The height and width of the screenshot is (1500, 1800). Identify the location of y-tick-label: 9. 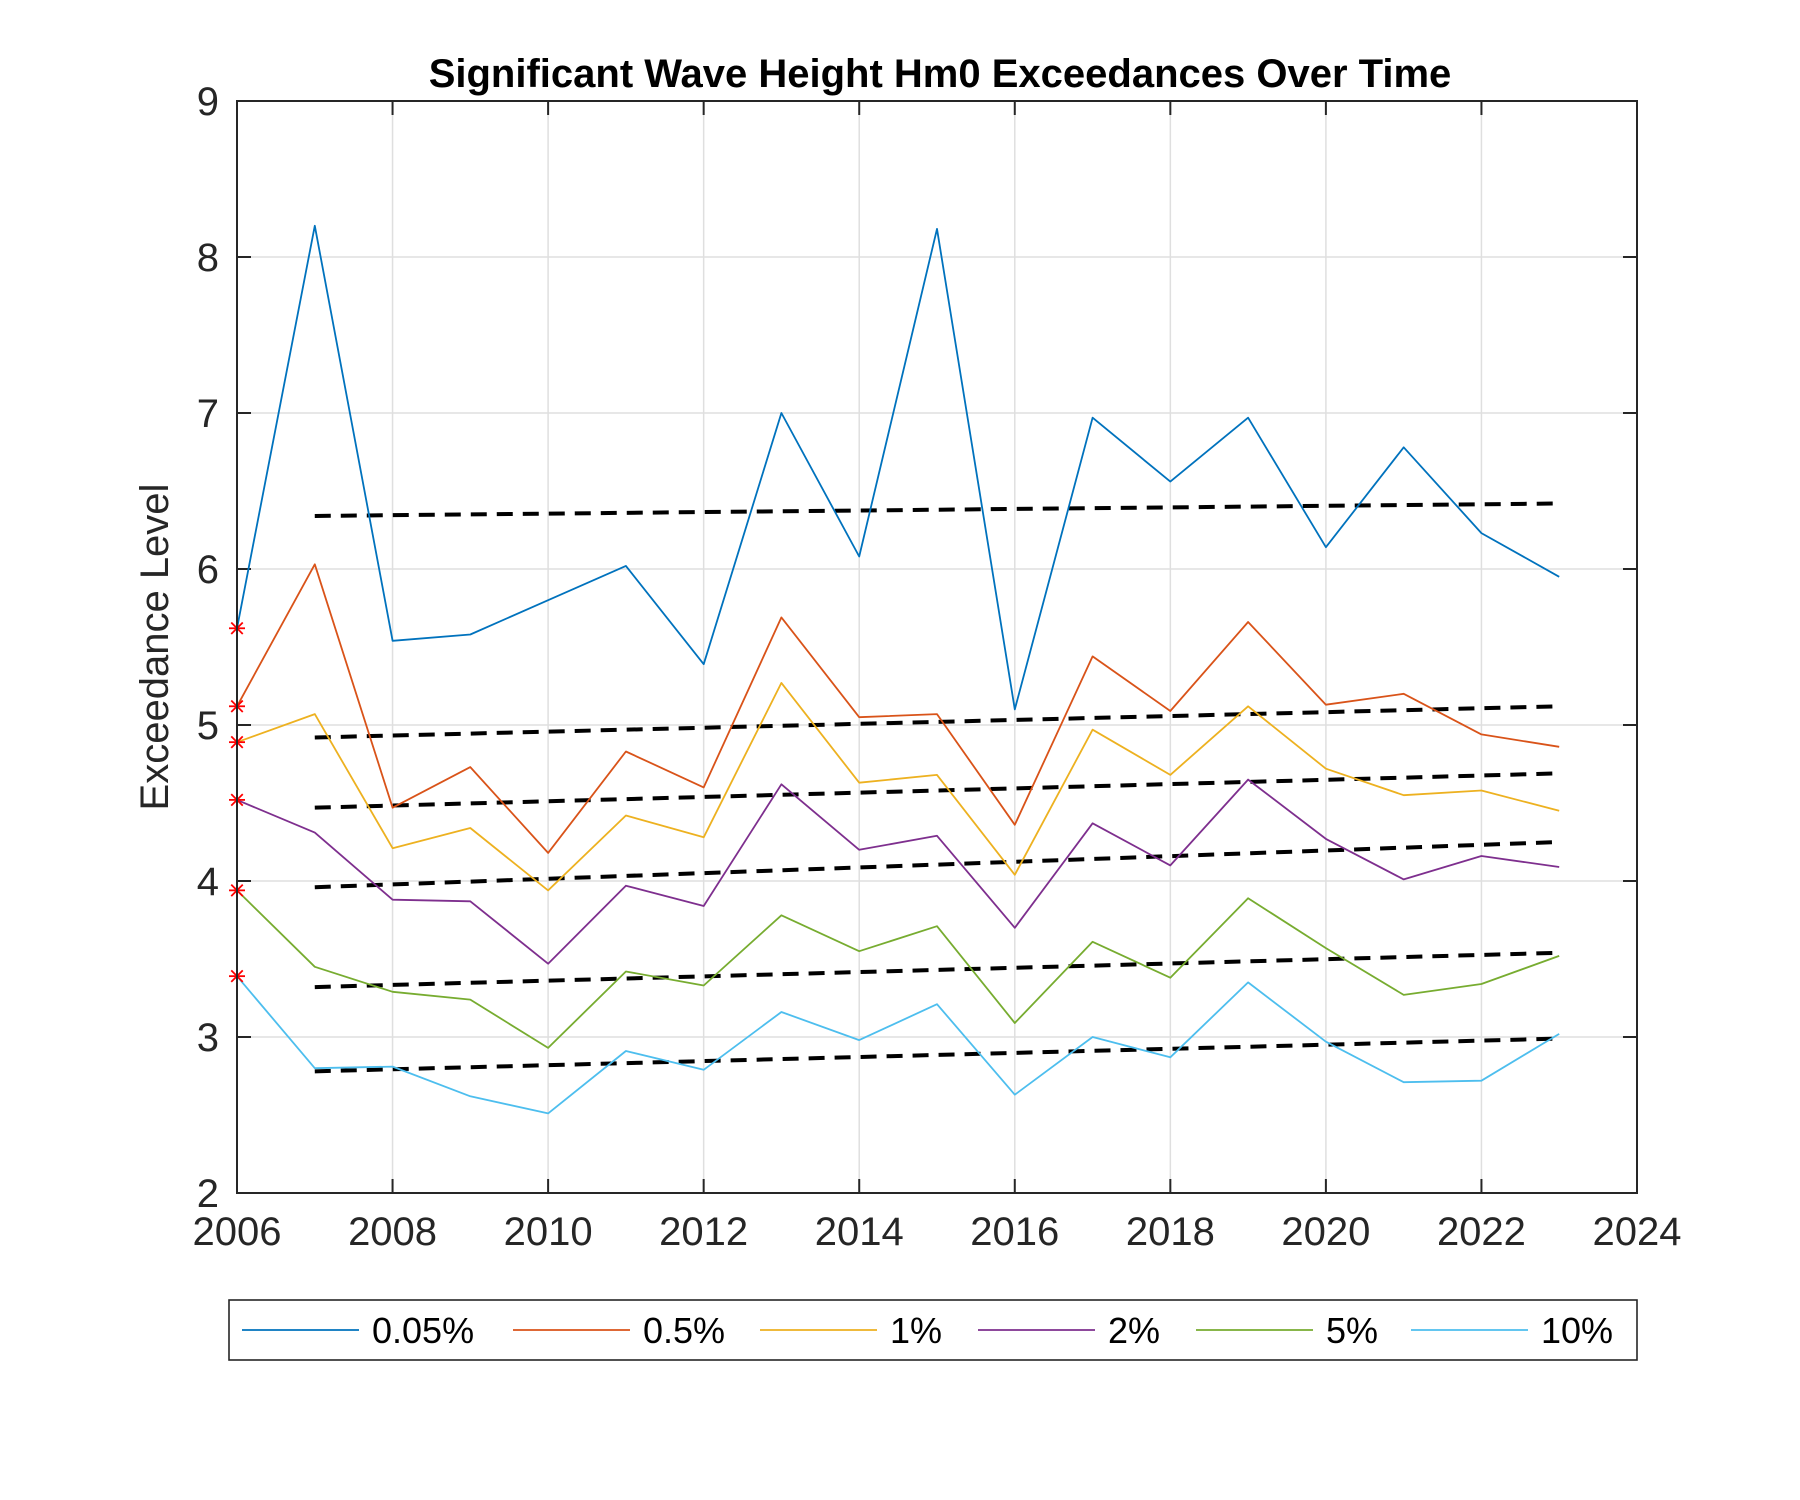
(208, 102).